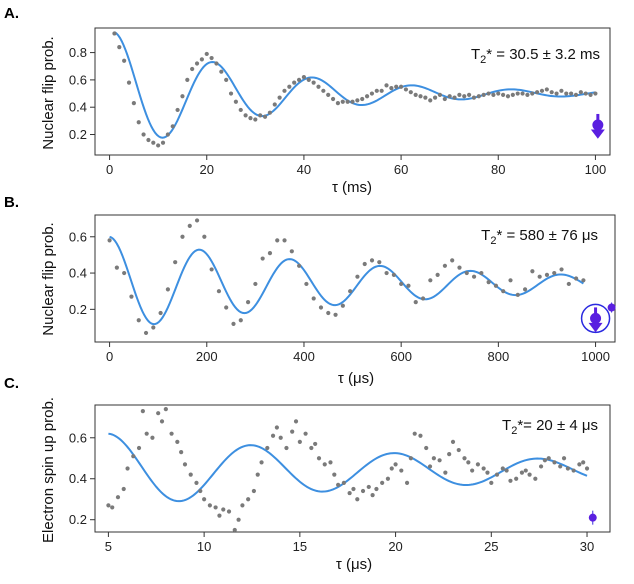 The width and height of the screenshot is (634, 584). Describe the element at coordinates (592, 517) in the screenshot. I see `panel-c-marker` at that location.